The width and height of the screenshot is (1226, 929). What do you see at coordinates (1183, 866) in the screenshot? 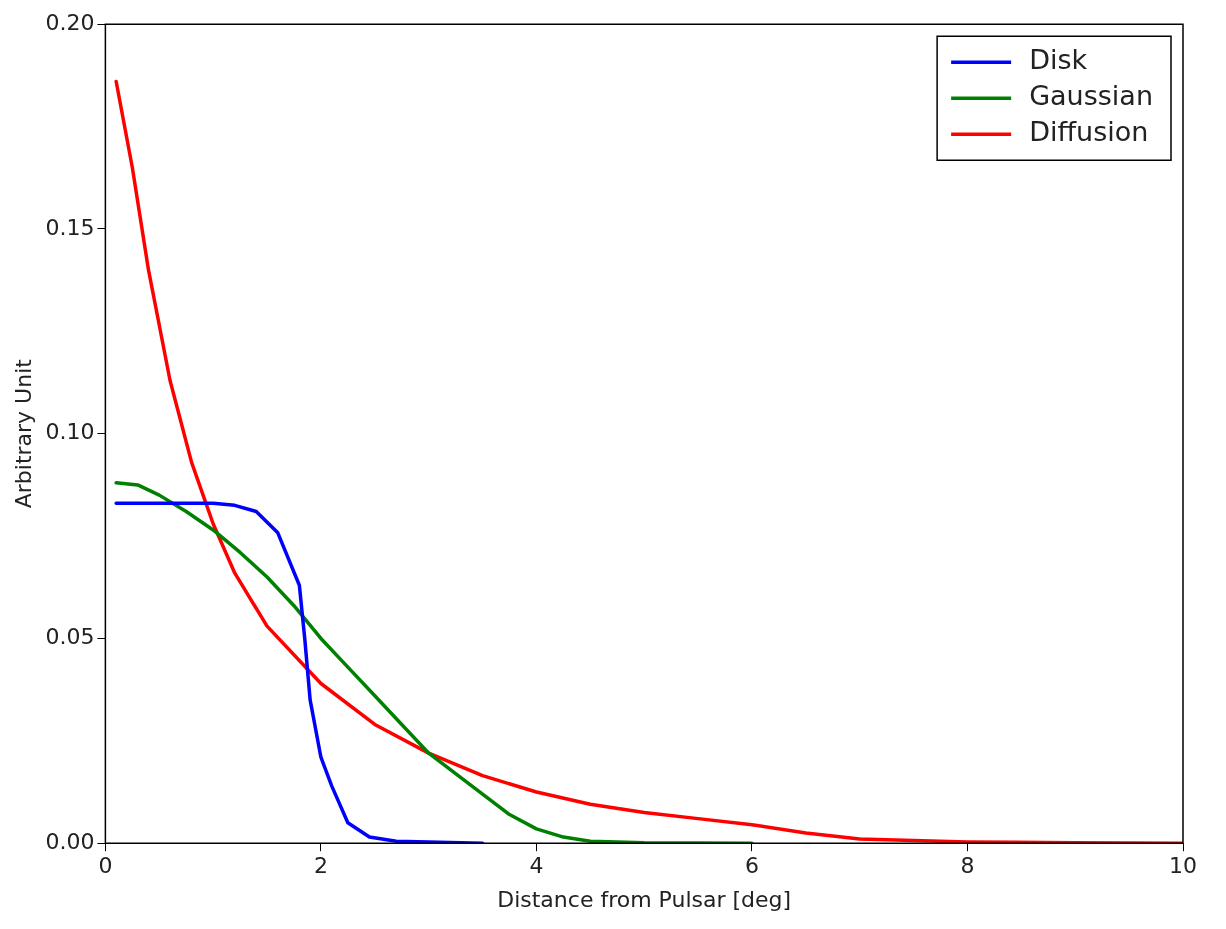
I see `x-tick-label: 10` at bounding box center [1183, 866].